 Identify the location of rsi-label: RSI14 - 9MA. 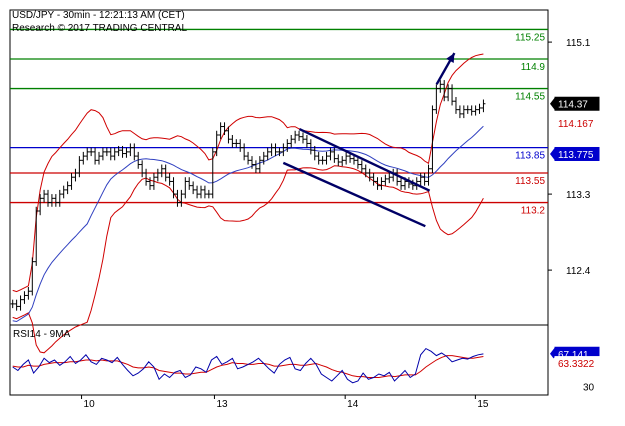
(42, 334).